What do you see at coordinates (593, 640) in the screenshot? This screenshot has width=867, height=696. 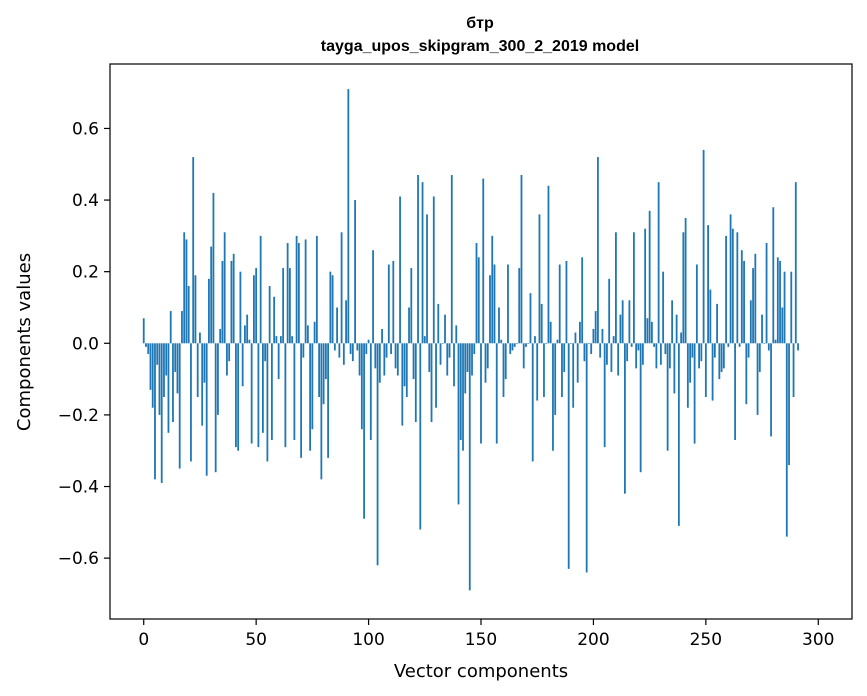 I see `x-tick-label: 200` at bounding box center [593, 640].